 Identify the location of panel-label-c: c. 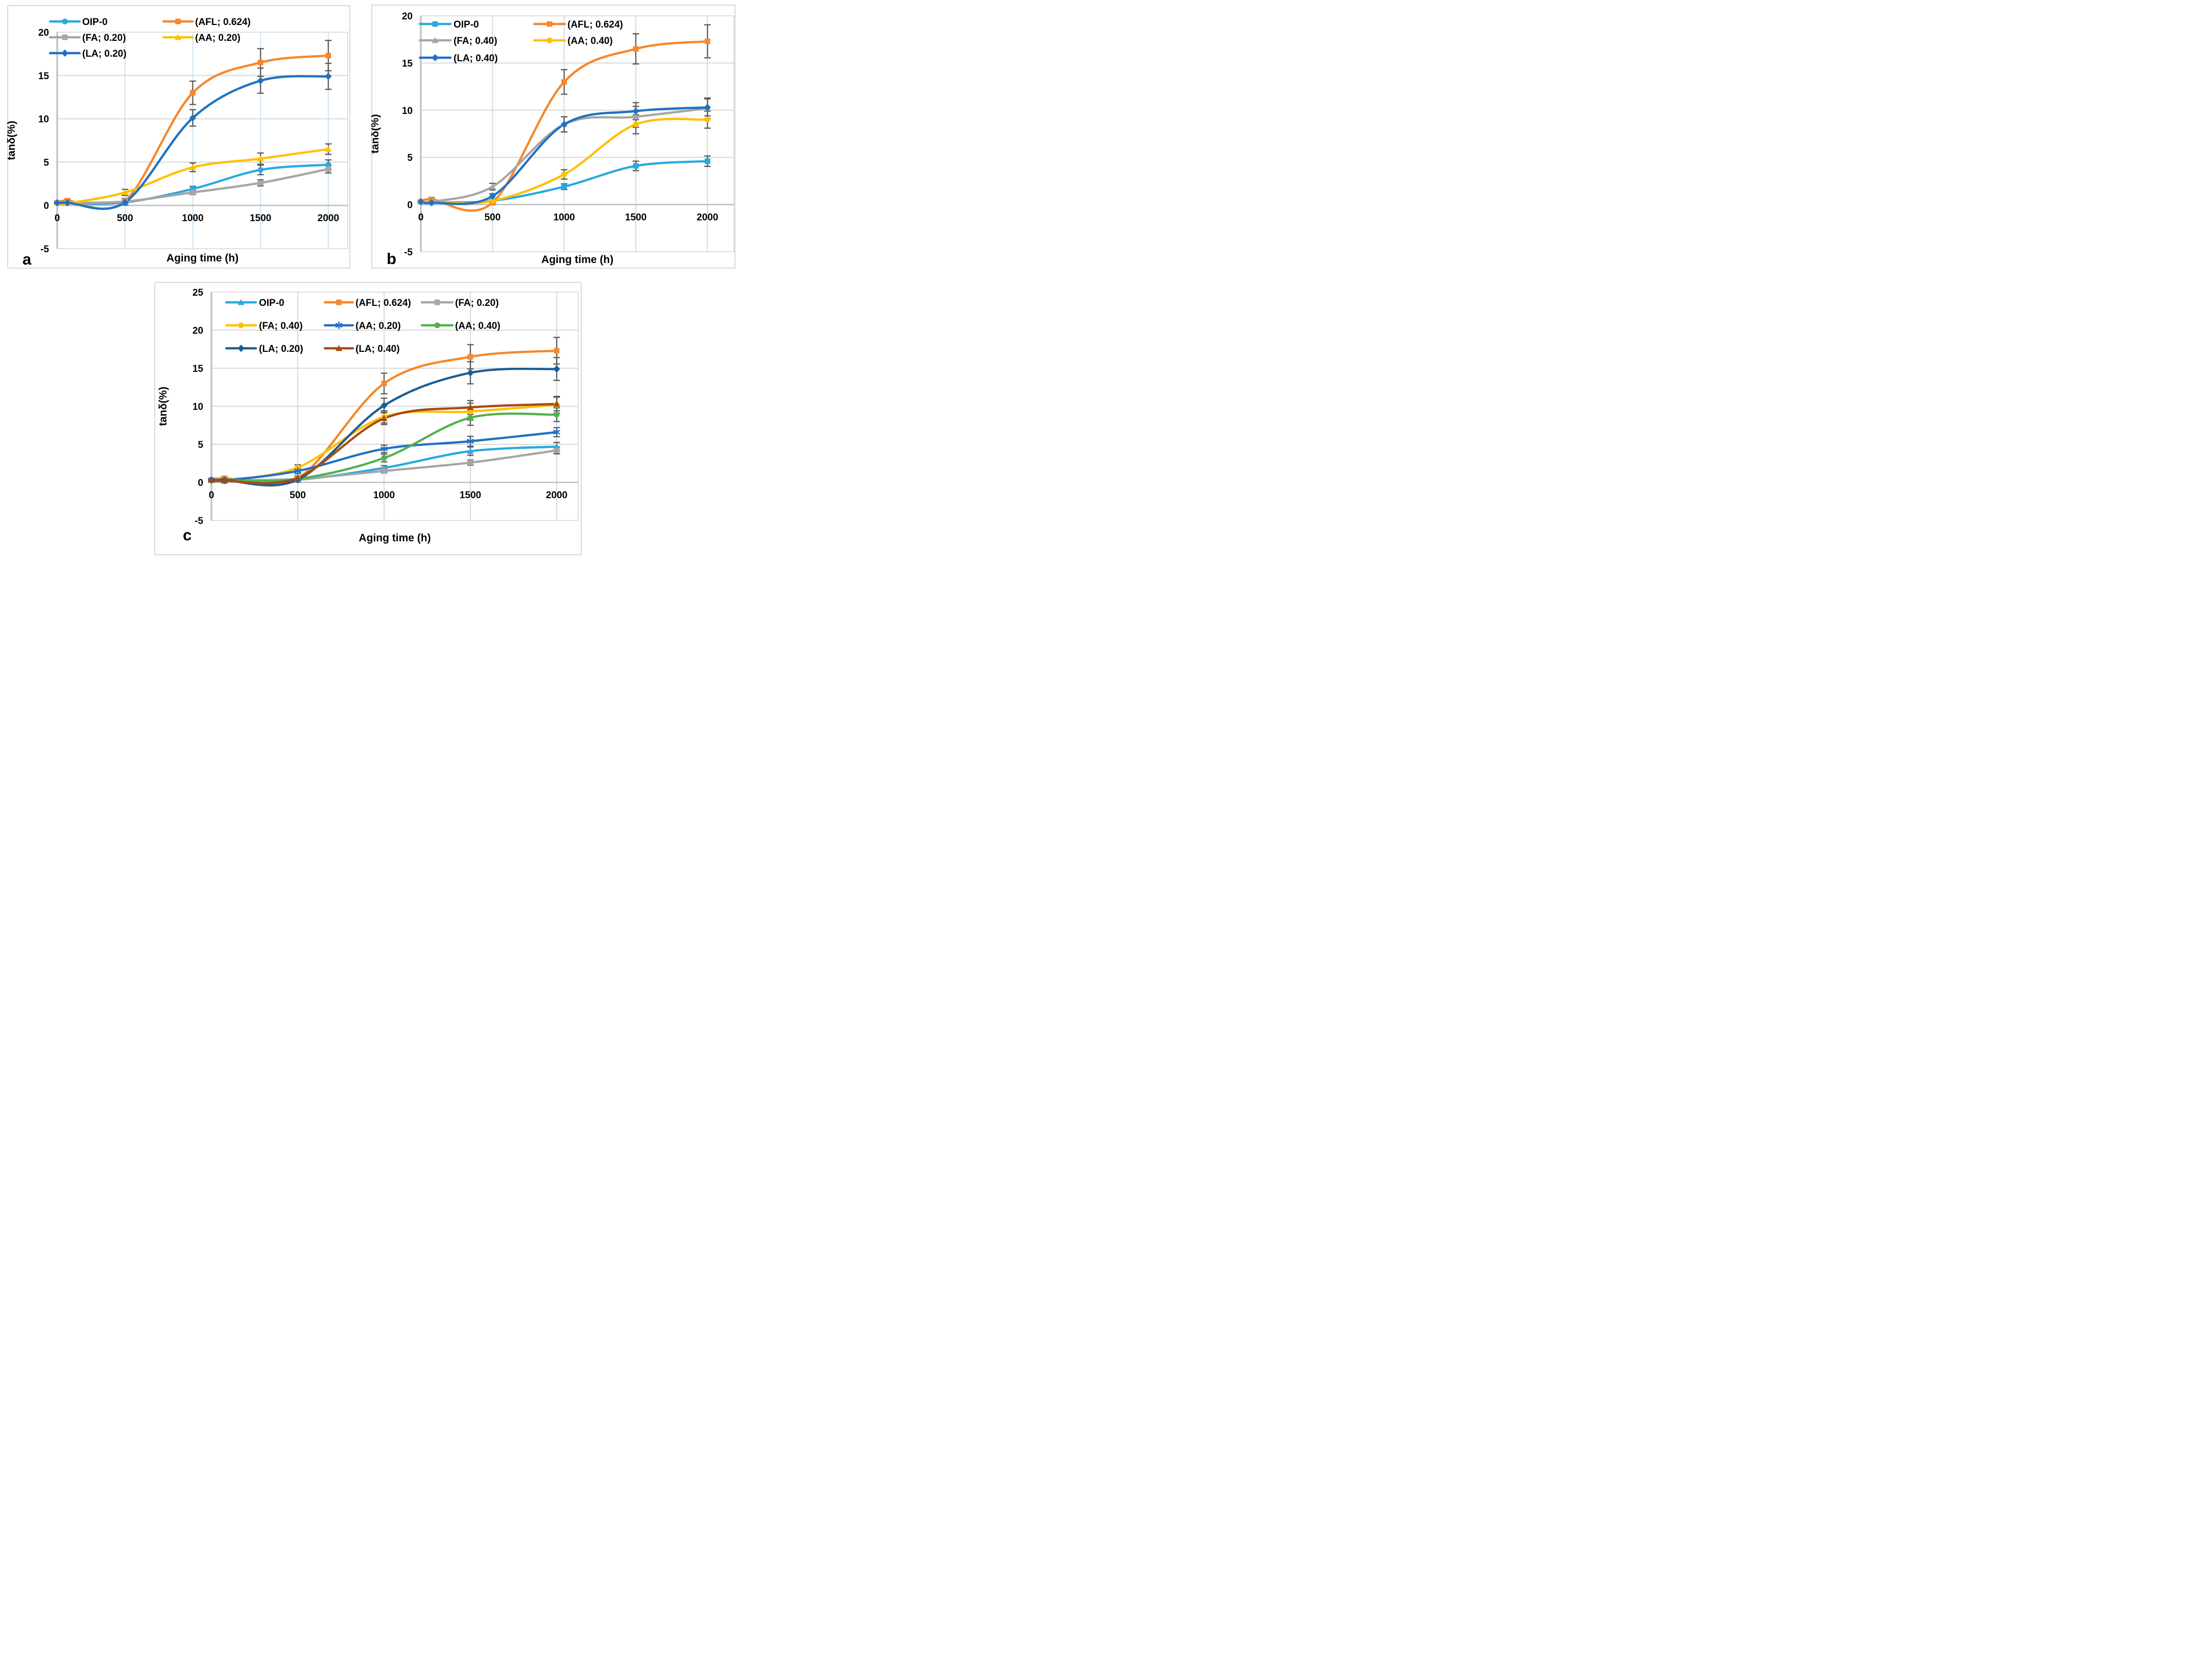
(188, 535).